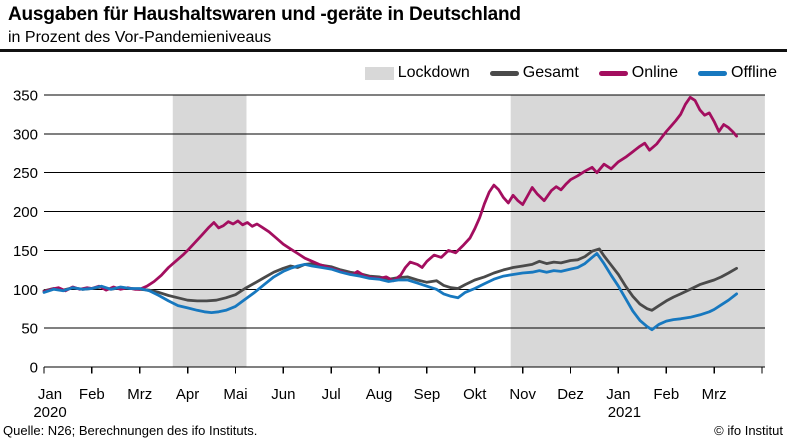 Image resolution: width=787 pixels, height=443 pixels. What do you see at coordinates (140, 37) in the screenshot?
I see `page-subtitle: in Prozent des Vor-Pandemieniveaus` at bounding box center [140, 37].